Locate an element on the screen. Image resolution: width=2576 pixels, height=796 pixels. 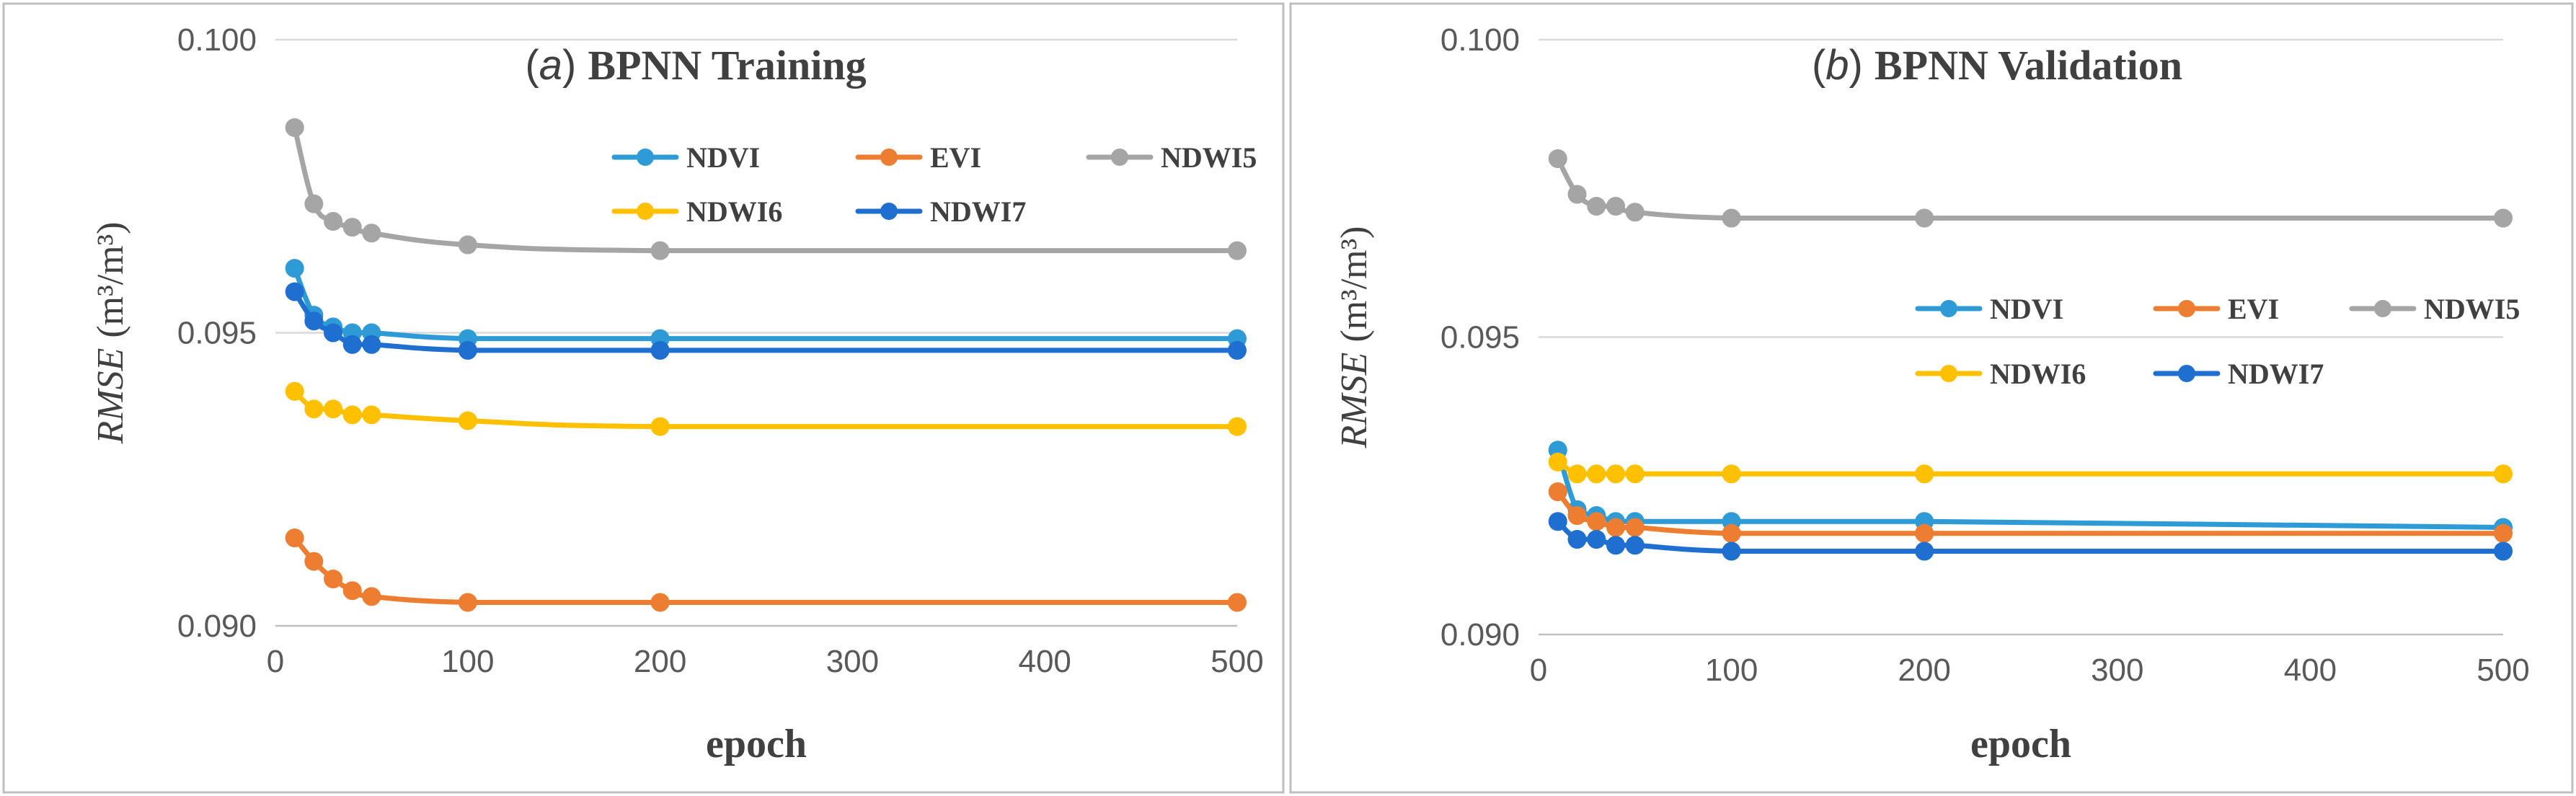
y-axis-unit: (m³/m³) is located at coordinates (110, 280).